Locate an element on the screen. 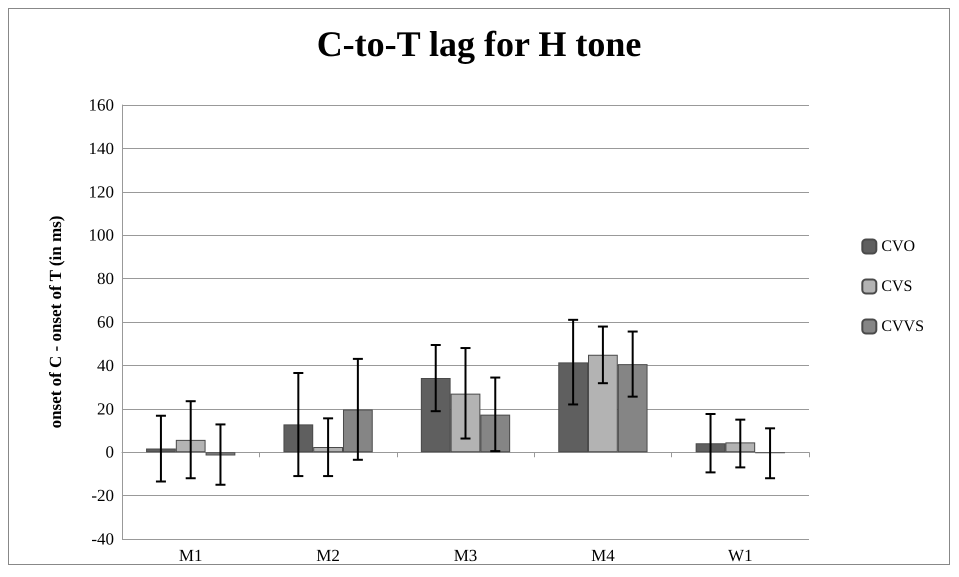 Image resolution: width=959 pixels, height=577 pixels. y-tick-label: 20 is located at coordinates (105, 408).